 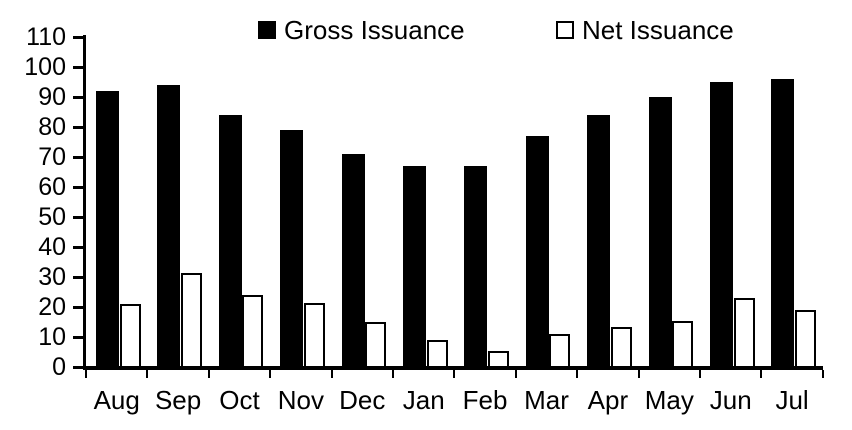 What do you see at coordinates (374, 30) in the screenshot?
I see `legend-label-gross-issuance: Gross Issuance` at bounding box center [374, 30].